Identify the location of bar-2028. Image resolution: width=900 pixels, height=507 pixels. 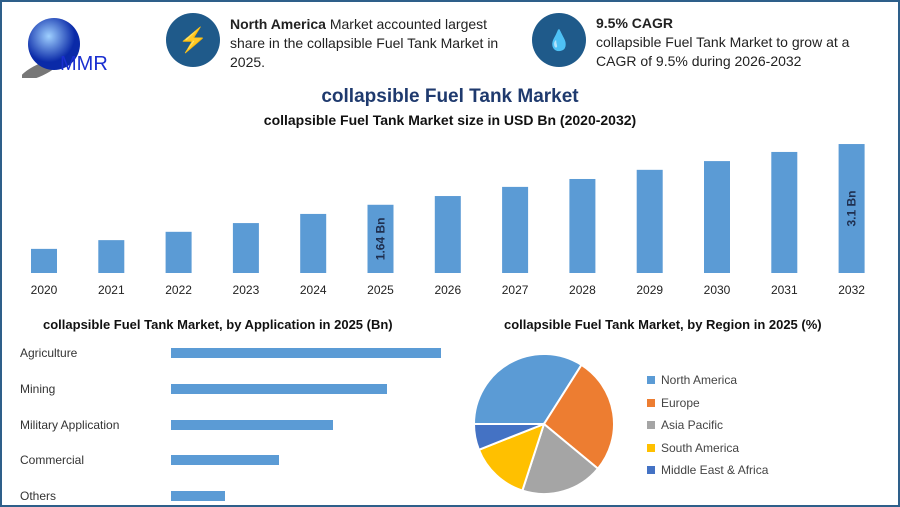
(582, 225).